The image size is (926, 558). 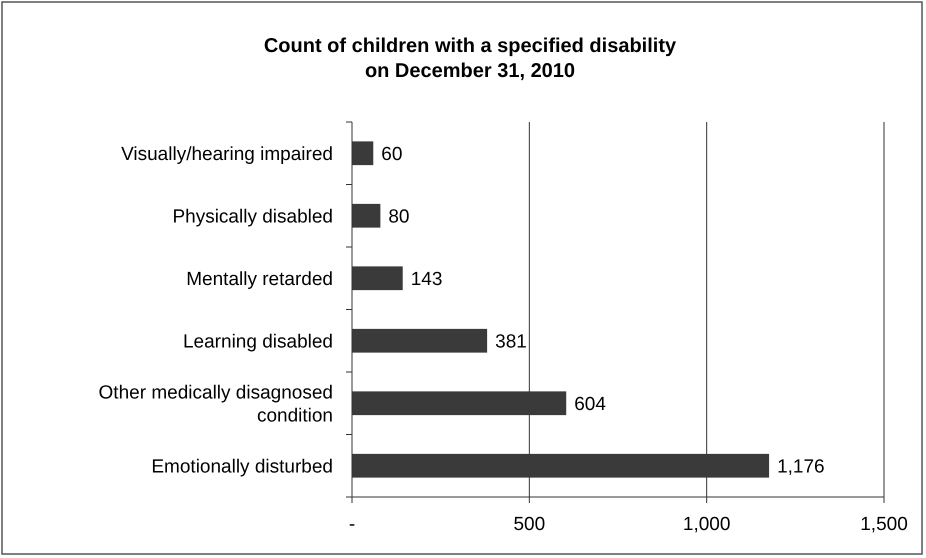 I want to click on y-tick-label: Emotionally disturbed, so click(x=242, y=467).